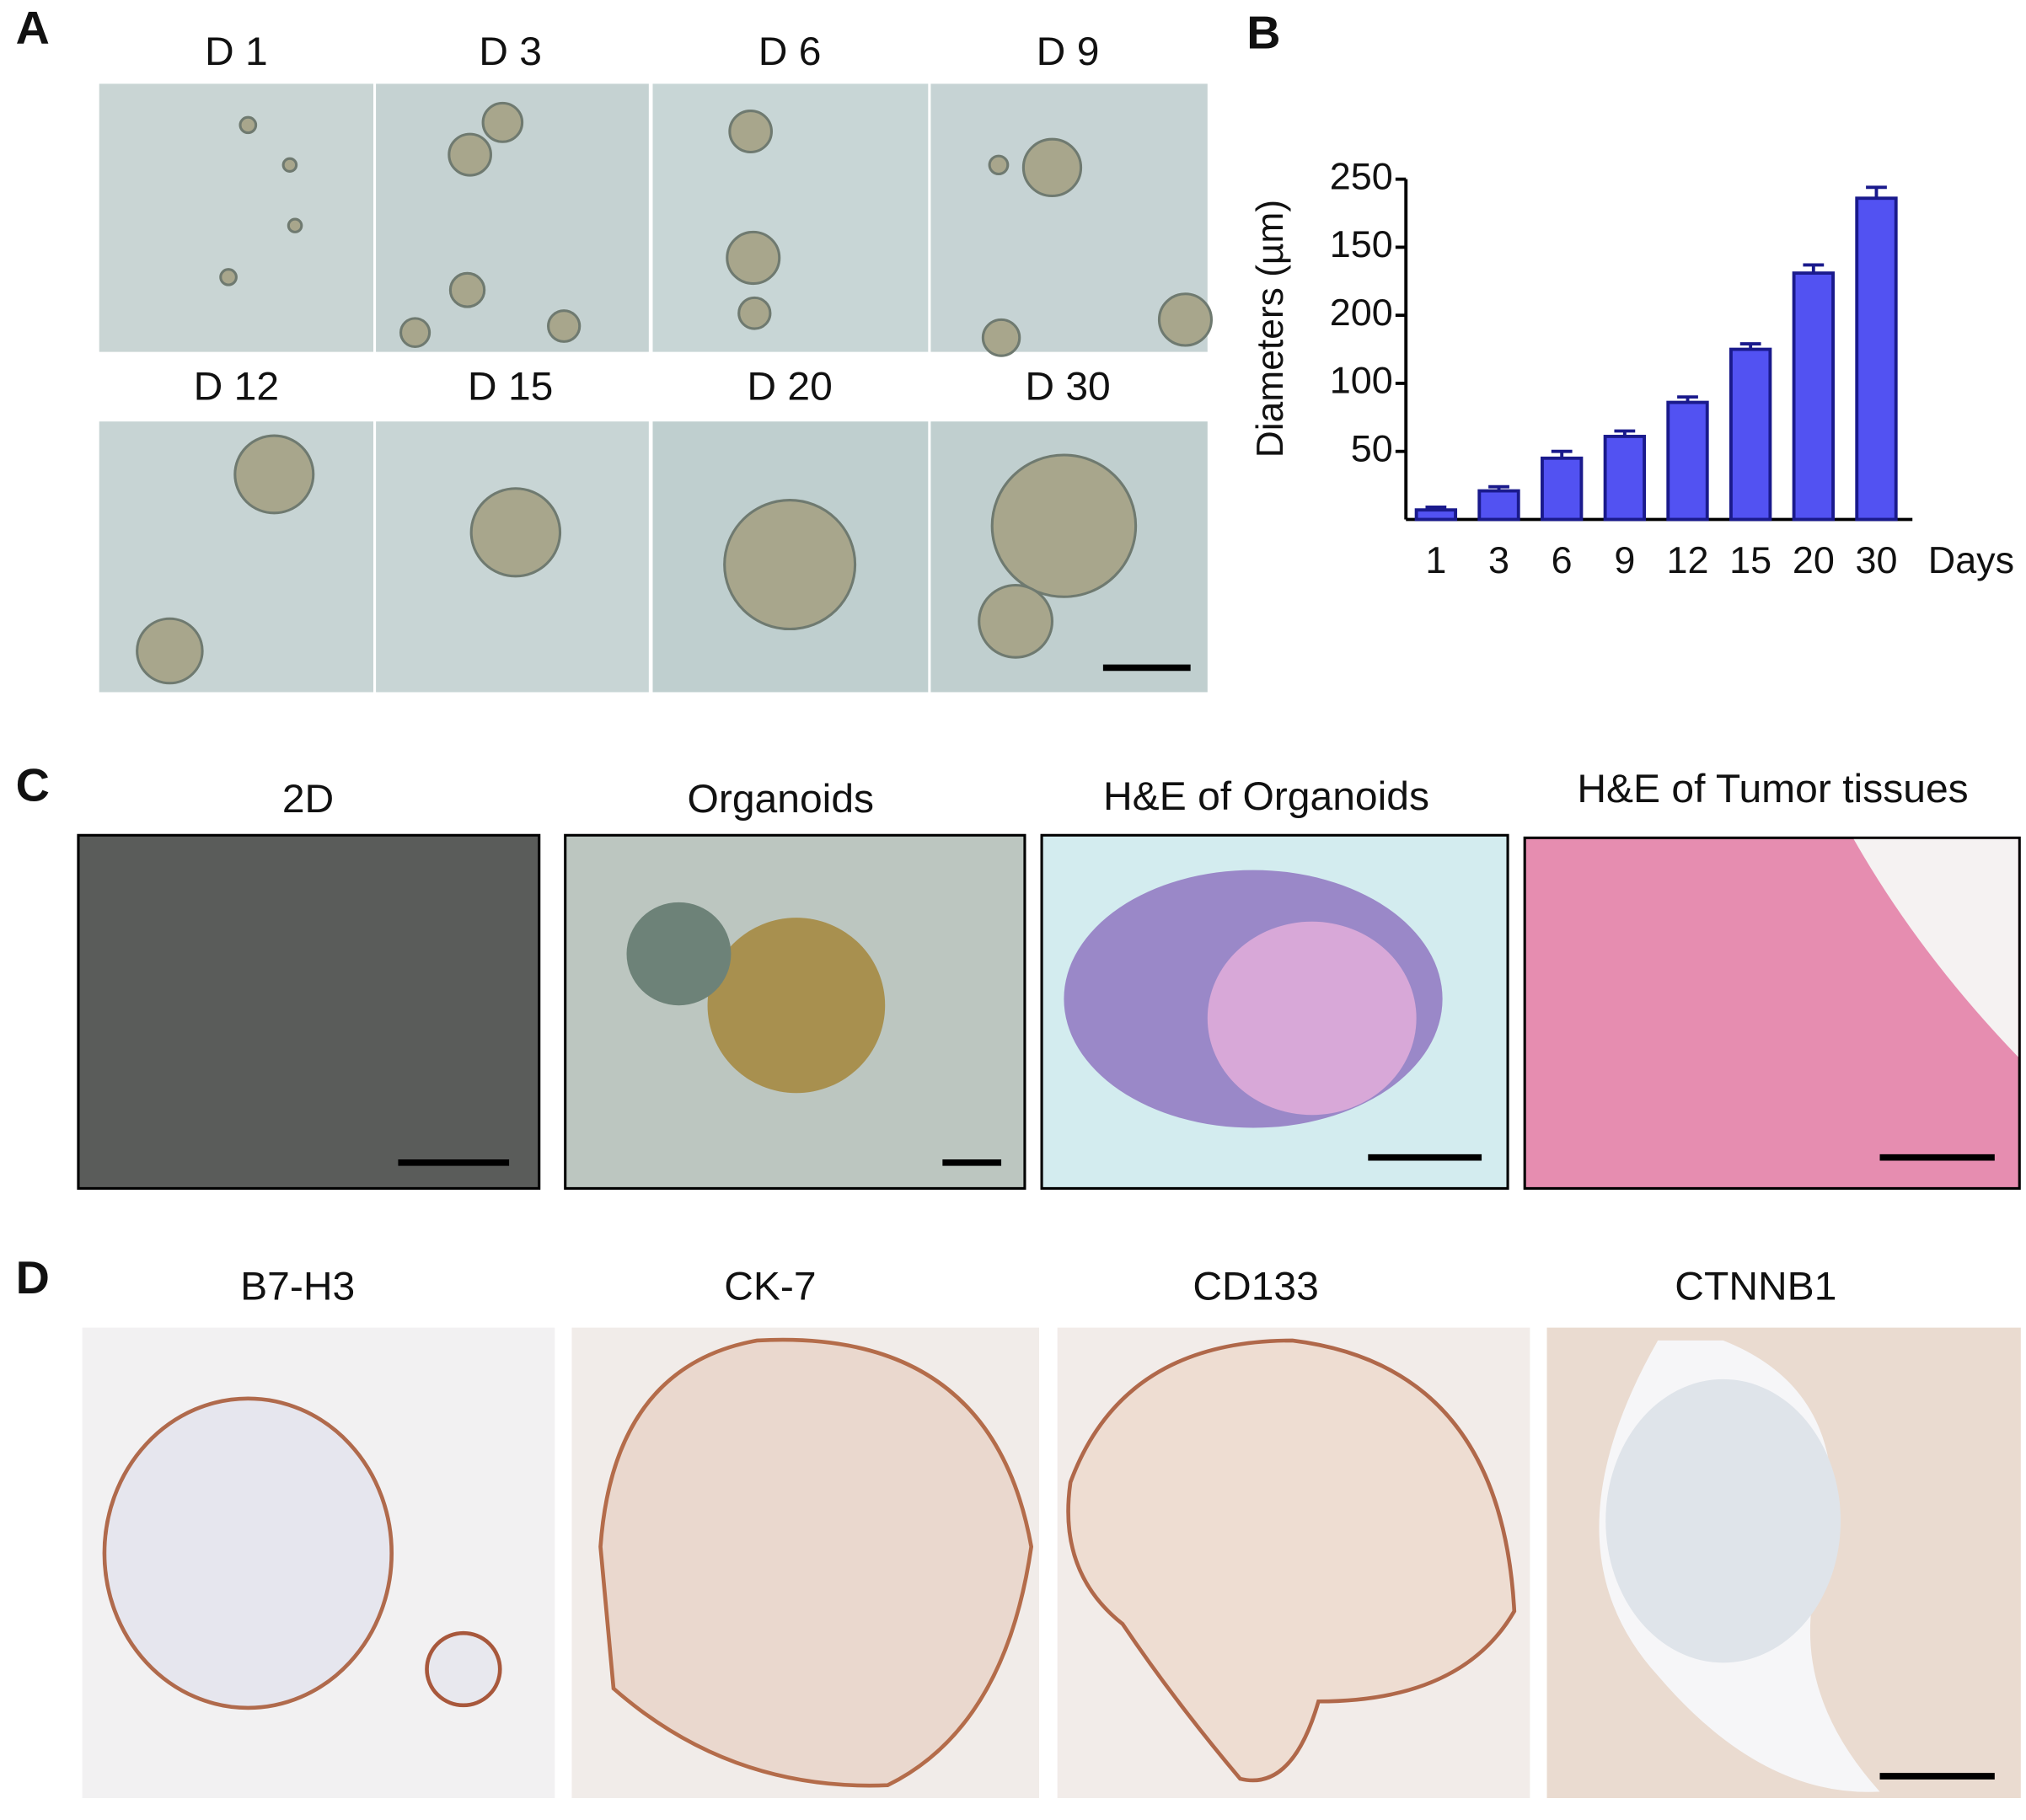 The width and height of the screenshot is (2026, 1820). What do you see at coordinates (789, 387) in the screenshot?
I see `image-title: D 20` at bounding box center [789, 387].